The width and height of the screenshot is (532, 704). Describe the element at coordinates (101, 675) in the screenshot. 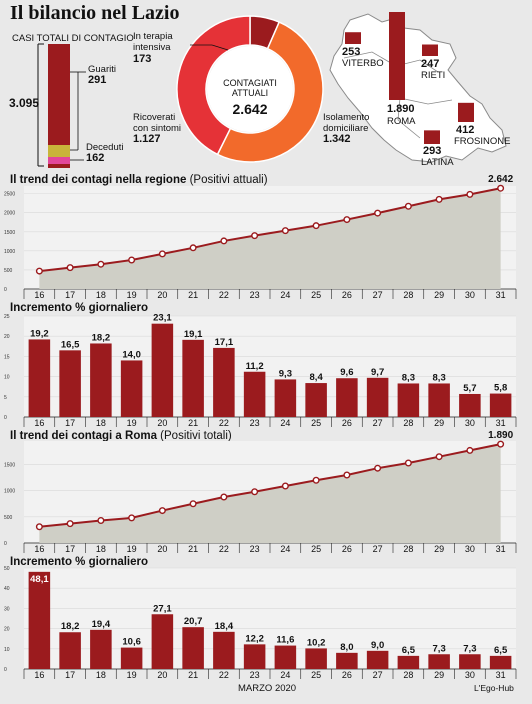

I see `chart4-xtick-label: 18` at that location.